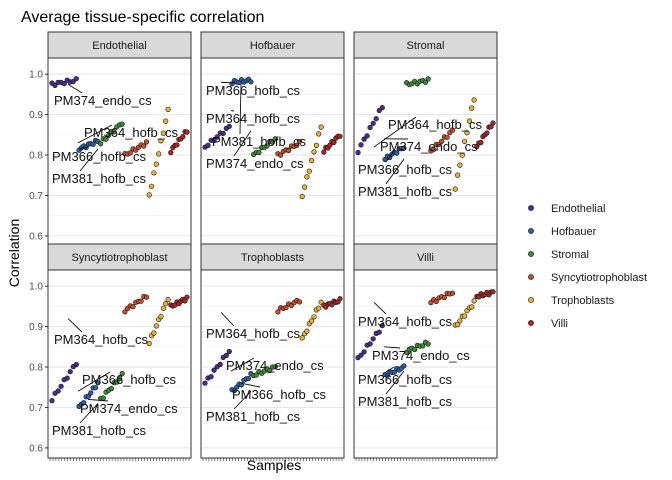 The image size is (672, 480). What do you see at coordinates (559, 324) in the screenshot?
I see `legend-label: Villi` at bounding box center [559, 324].